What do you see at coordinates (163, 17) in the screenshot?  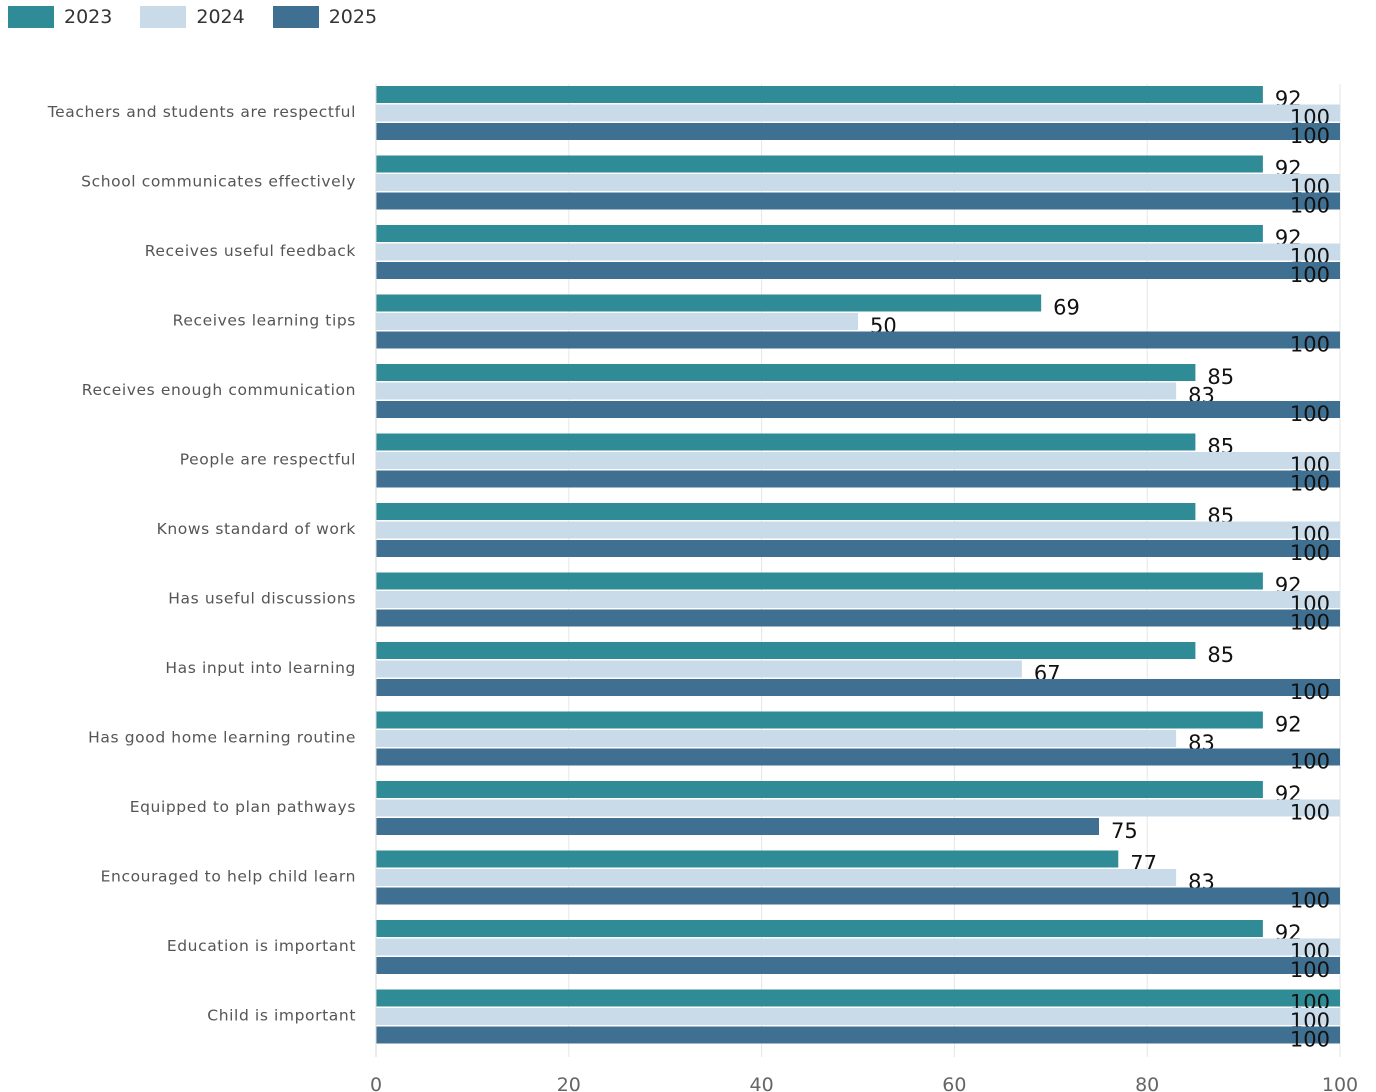 I see `legend-swatch-2024` at bounding box center [163, 17].